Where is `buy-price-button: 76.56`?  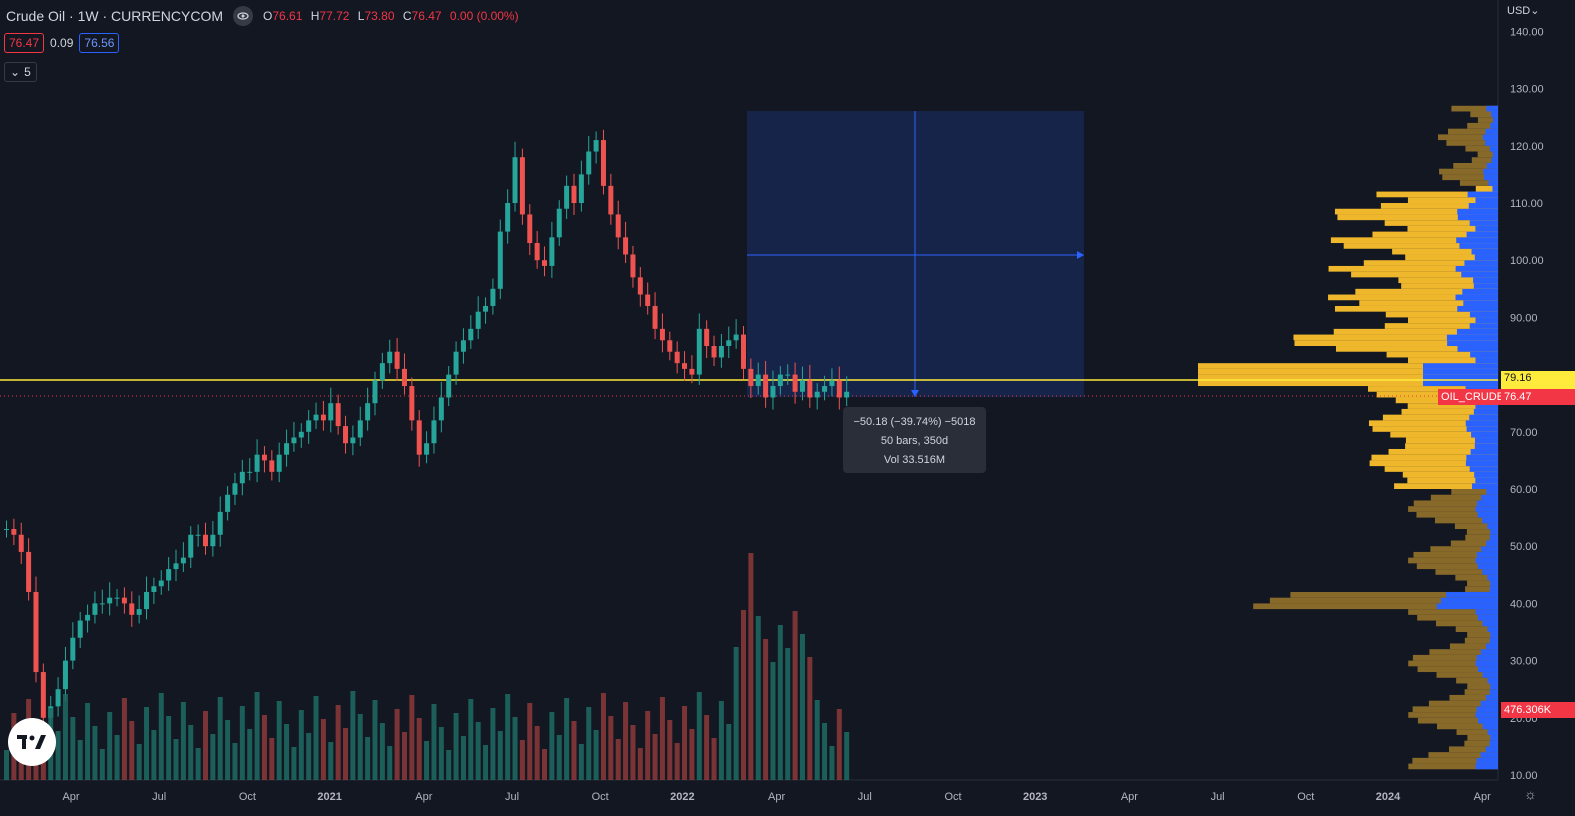 buy-price-button: 76.56 is located at coordinates (99, 43).